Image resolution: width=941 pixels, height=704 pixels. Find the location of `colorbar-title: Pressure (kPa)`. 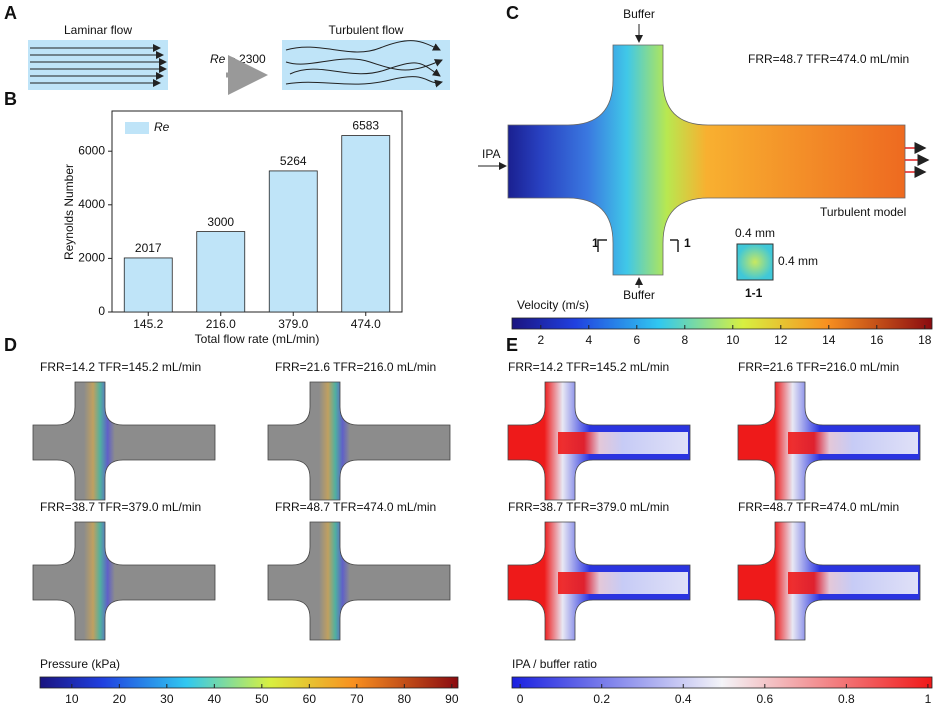

colorbar-title: Pressure (kPa) is located at coordinates (80, 664).